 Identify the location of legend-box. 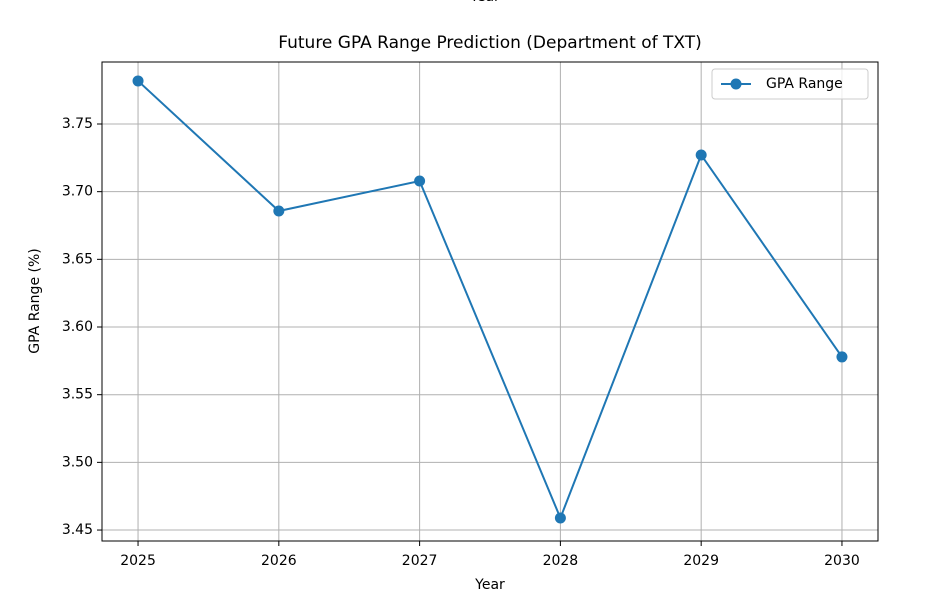
(790, 84).